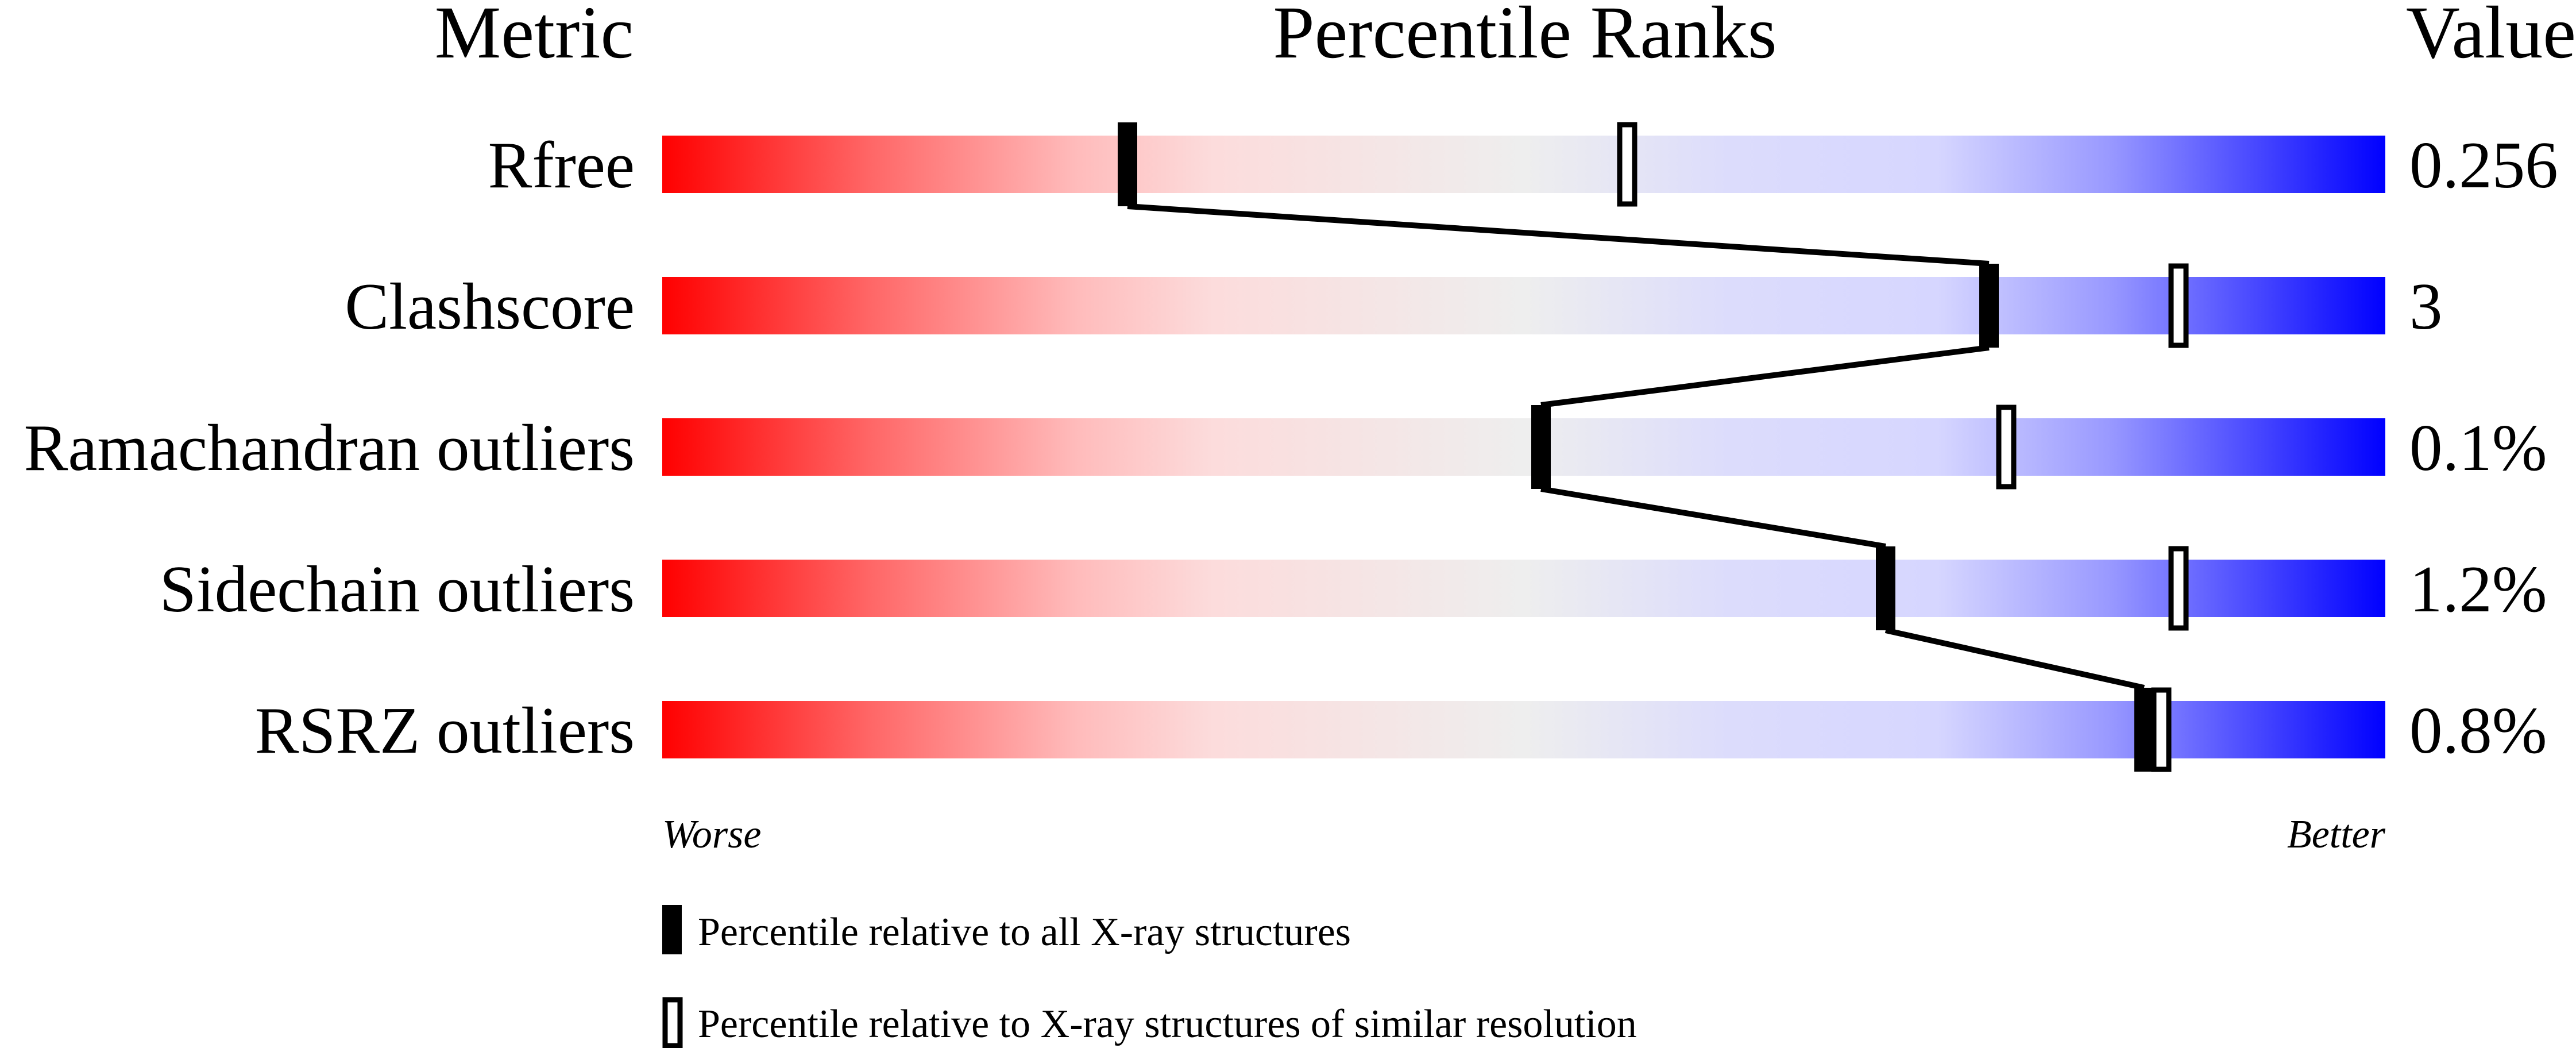 The image size is (2576, 1048). Describe the element at coordinates (2426, 306) in the screenshot. I see `metric-value: 3` at that location.